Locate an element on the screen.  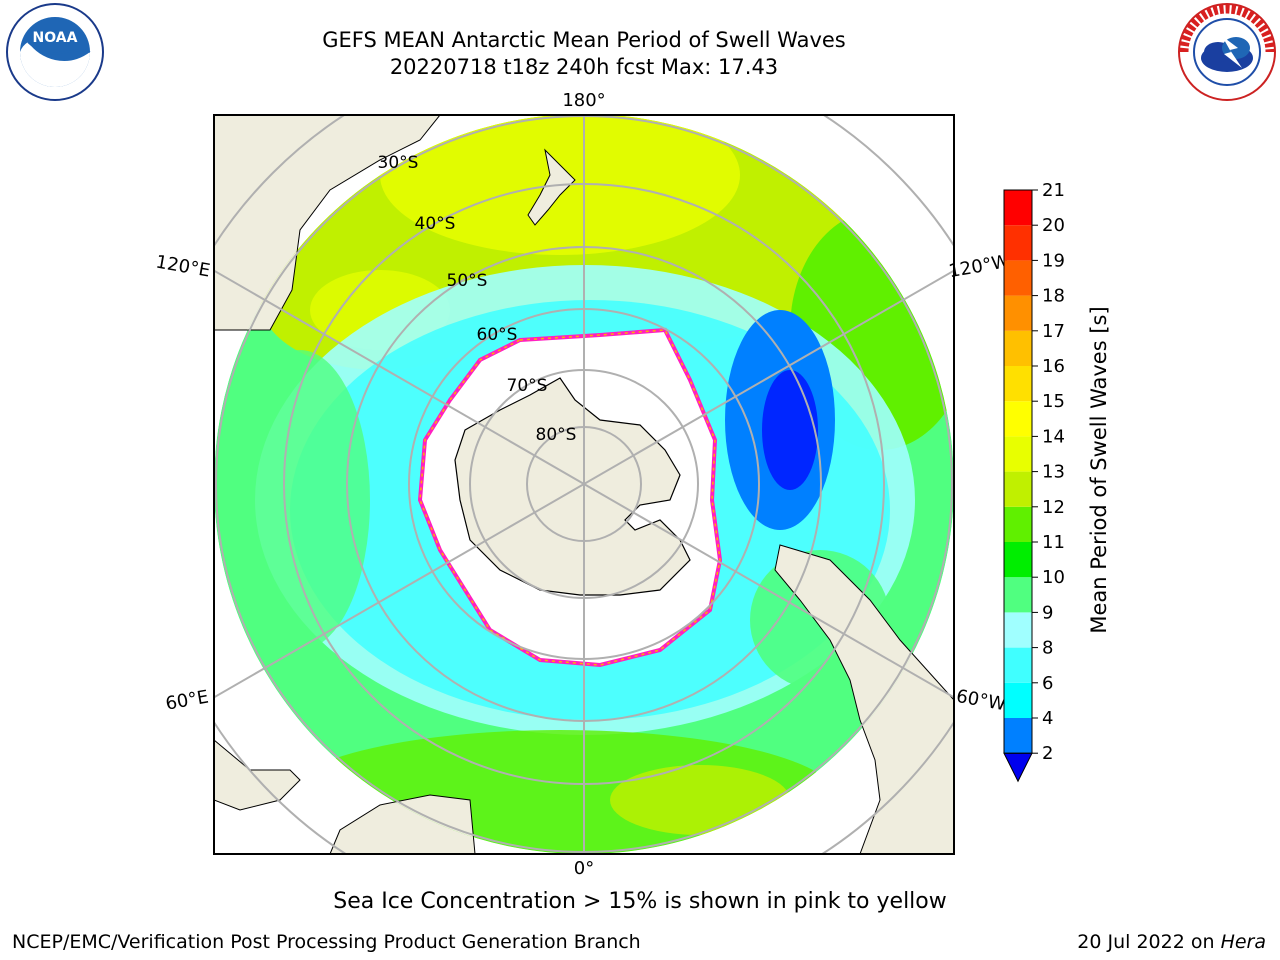
colorbar-tick-label: 17 is located at coordinates (1053, 331).